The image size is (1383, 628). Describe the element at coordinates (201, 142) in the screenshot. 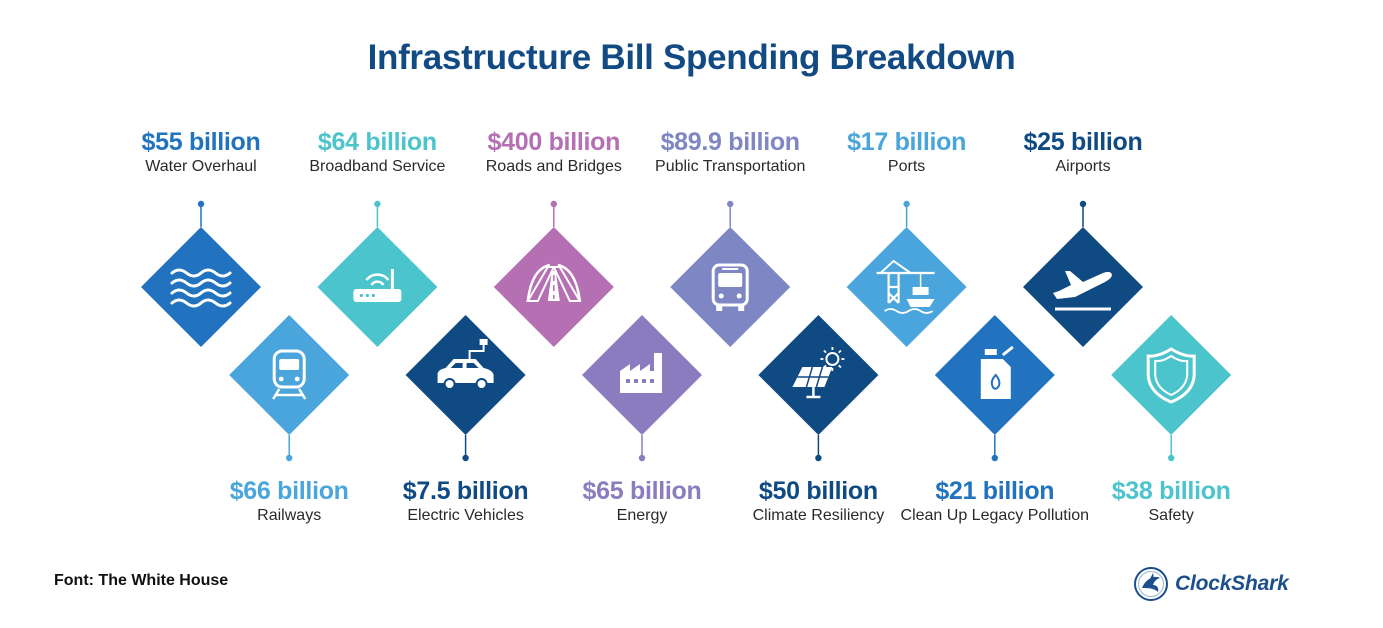

I see `amount-value: $55 billion` at that location.